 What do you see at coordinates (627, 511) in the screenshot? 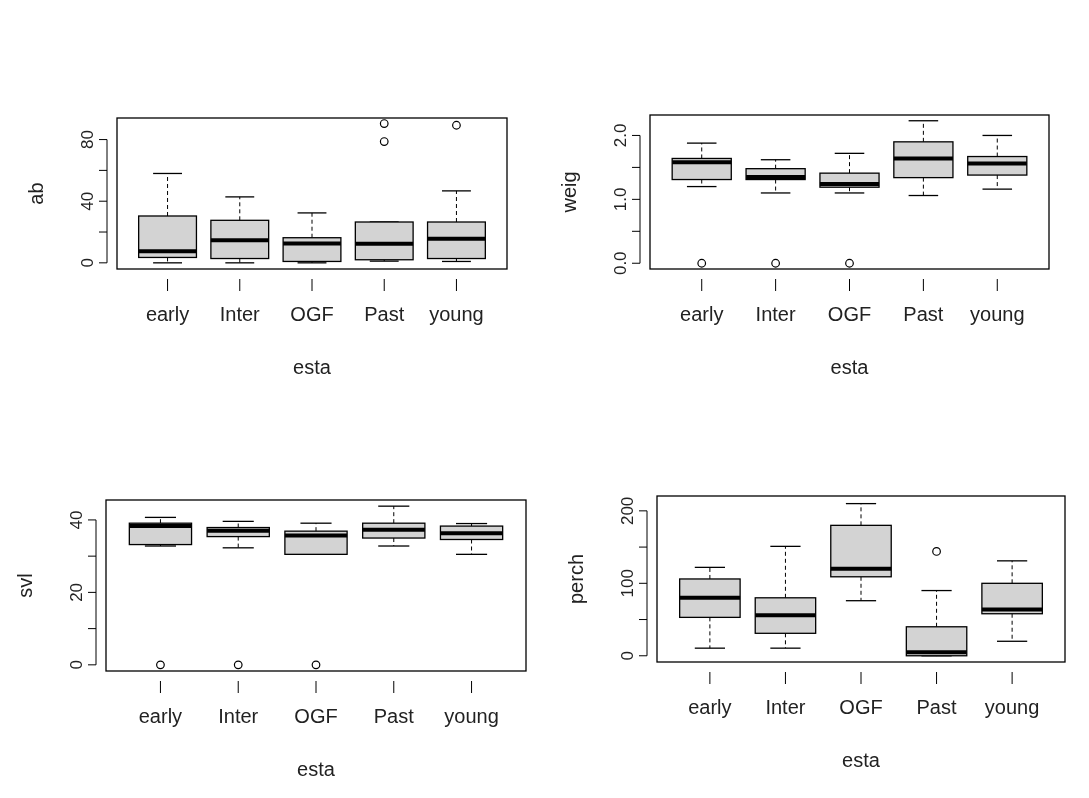
I see `y-tick-label: 200` at bounding box center [627, 511].